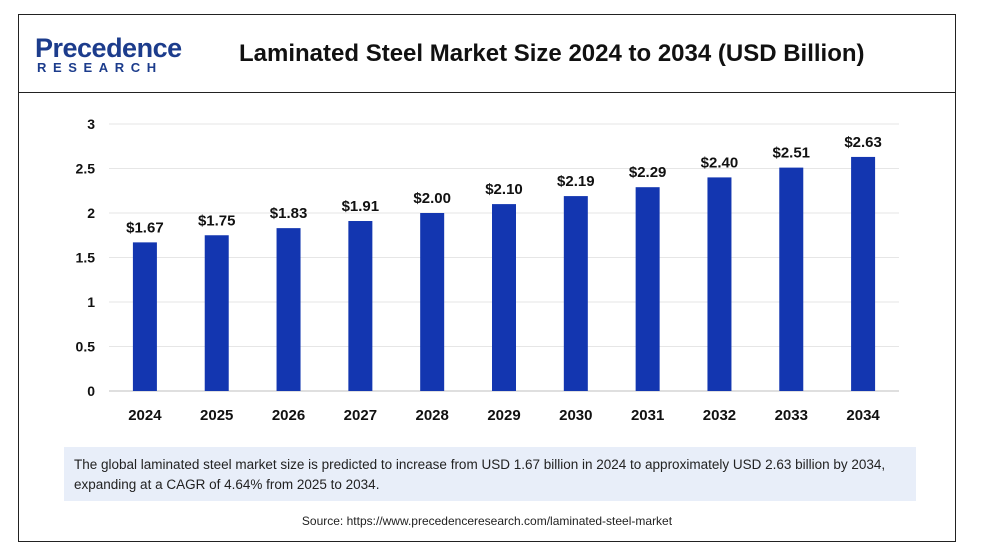  What do you see at coordinates (91, 302) in the screenshot?
I see `y-tick-label: 1` at bounding box center [91, 302].